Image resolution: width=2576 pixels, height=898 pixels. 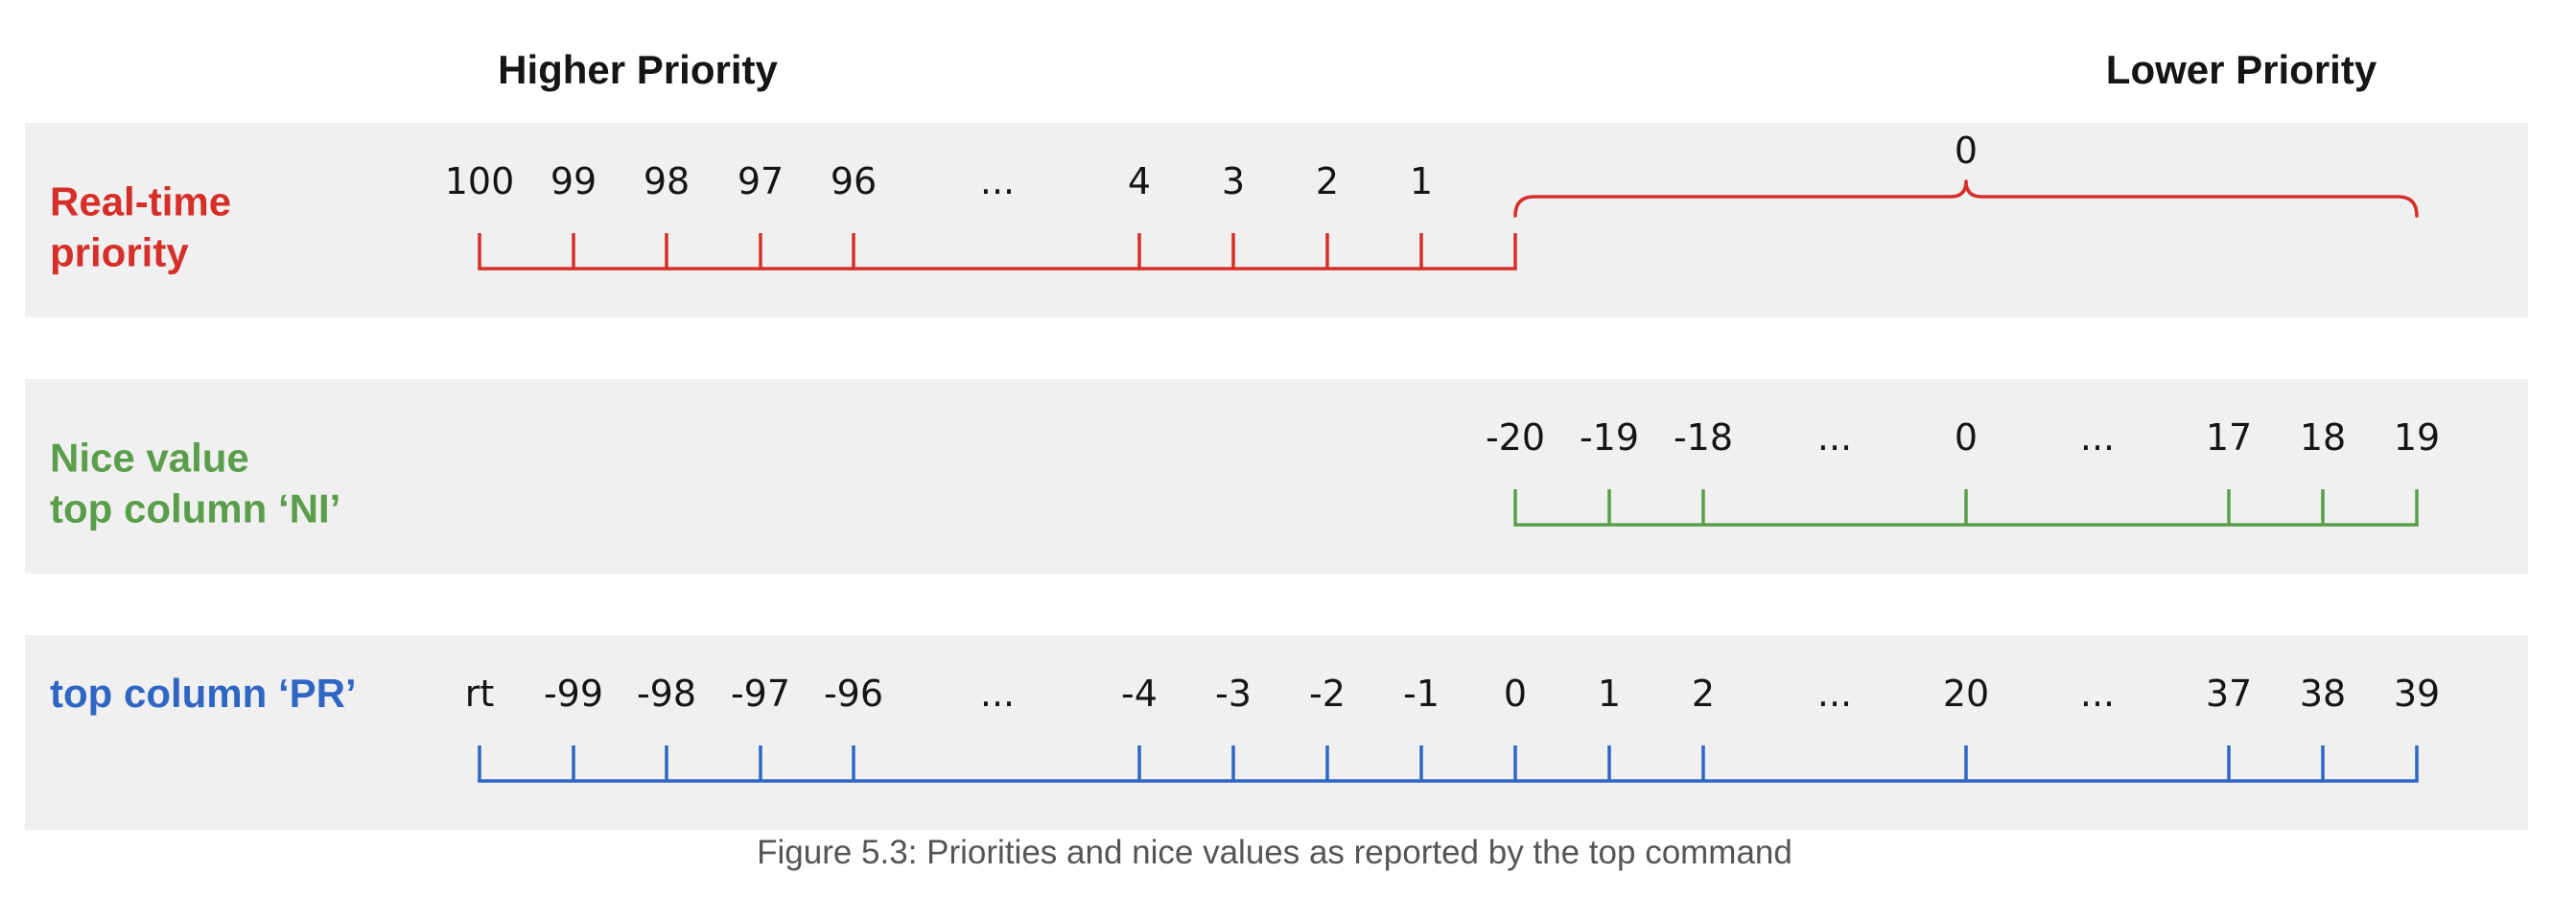 I want to click on tick-label-pr: -1, so click(x=1421, y=694).